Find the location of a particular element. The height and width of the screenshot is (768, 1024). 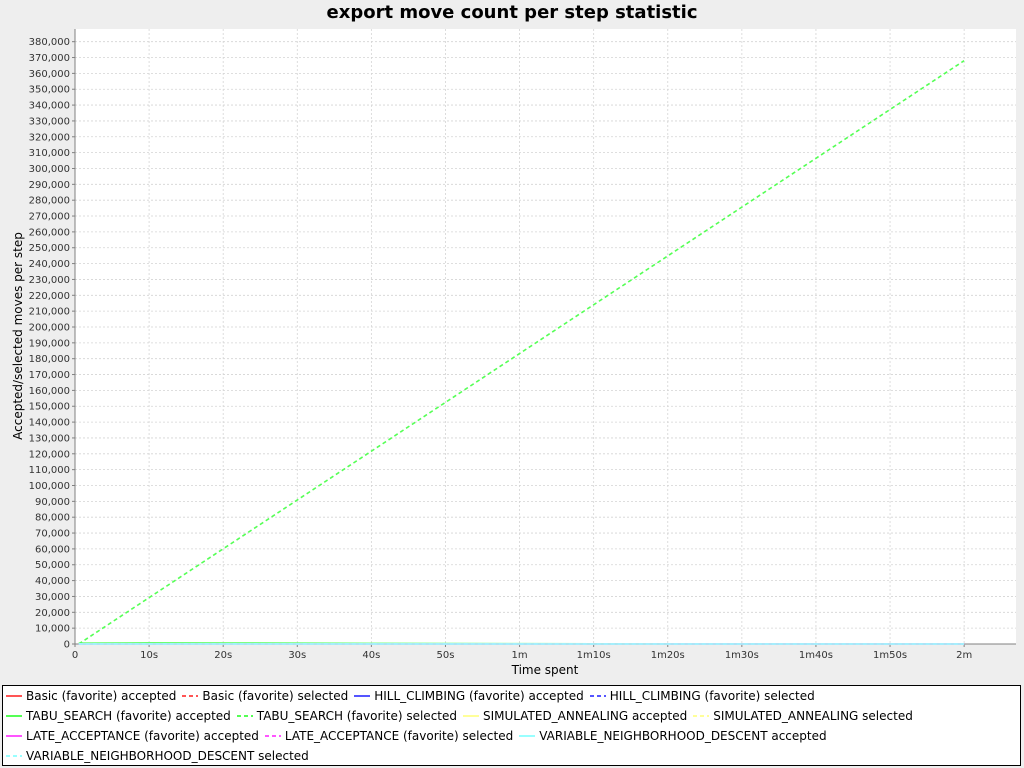

legend-item: VARIABLE_NEIGHBORHOOD_DESCENT selected is located at coordinates (157, 756).